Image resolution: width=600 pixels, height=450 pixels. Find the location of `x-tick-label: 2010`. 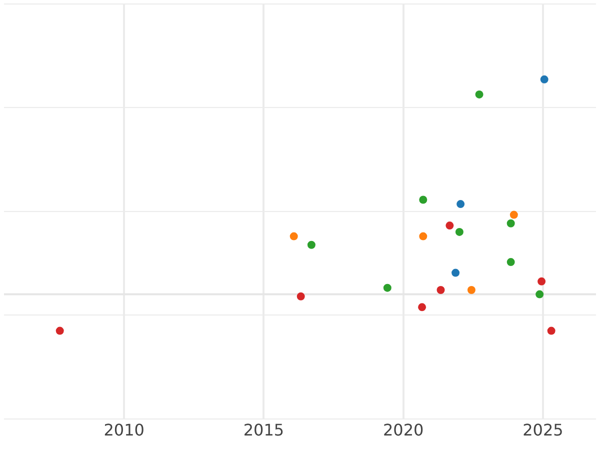

x-tick-label: 2010 is located at coordinates (124, 430).